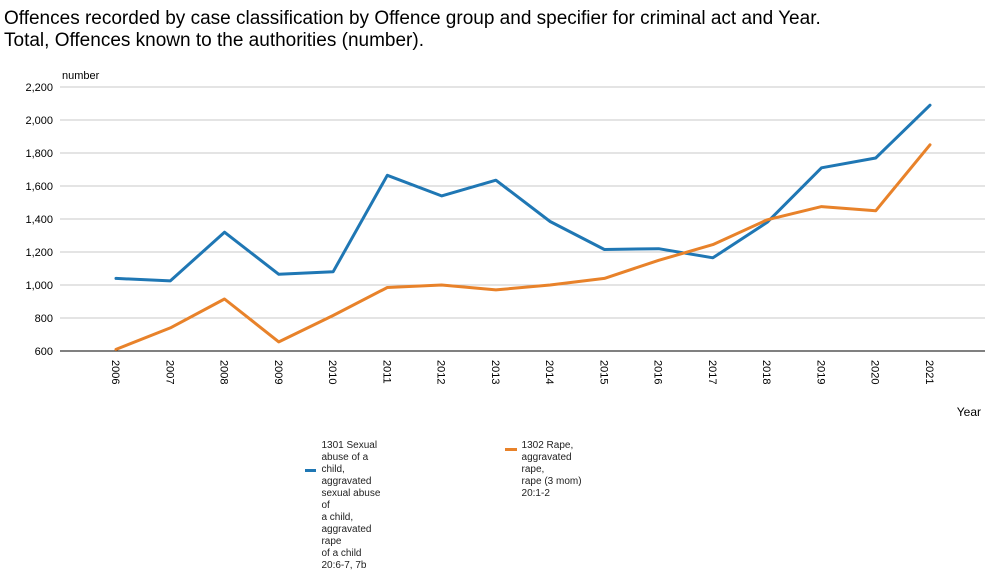 The height and width of the screenshot is (572, 994). I want to click on data-point-1-2016, so click(659, 249).